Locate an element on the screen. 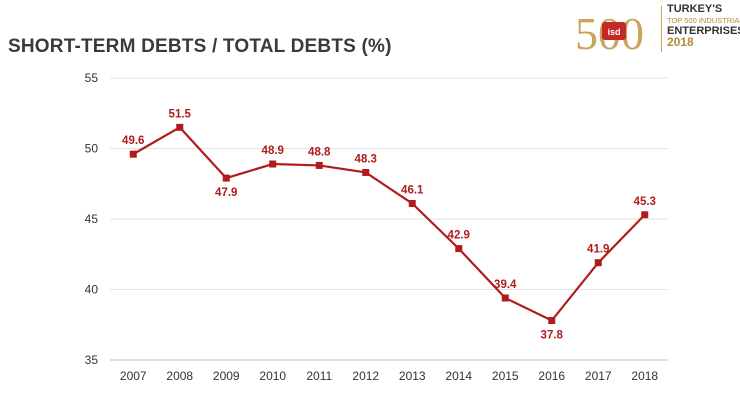  y-tick-label: 45 is located at coordinates (92, 219).